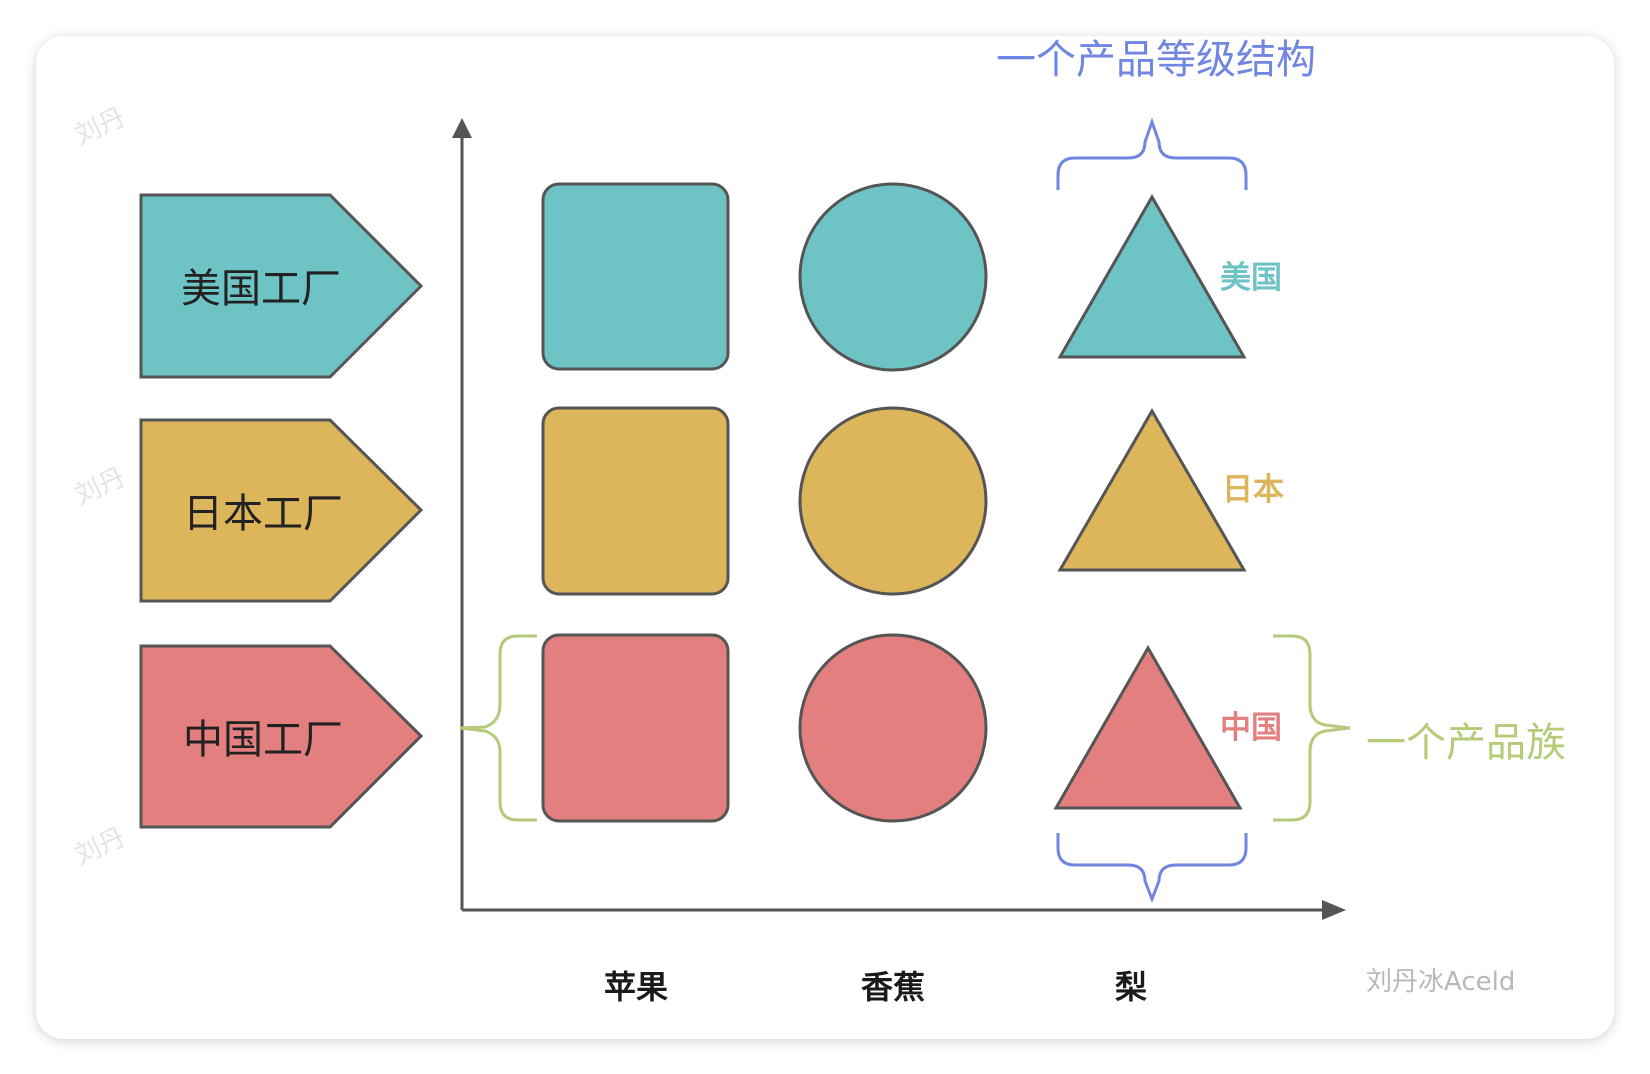  What do you see at coordinates (893, 277) in the screenshot?
I see `banana-us` at bounding box center [893, 277].